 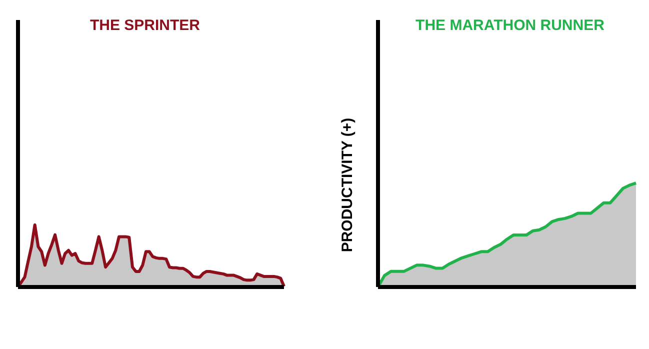 What do you see at coordinates (510, 25) in the screenshot?
I see `chart-title: THE MARATHON RUNNER` at bounding box center [510, 25].